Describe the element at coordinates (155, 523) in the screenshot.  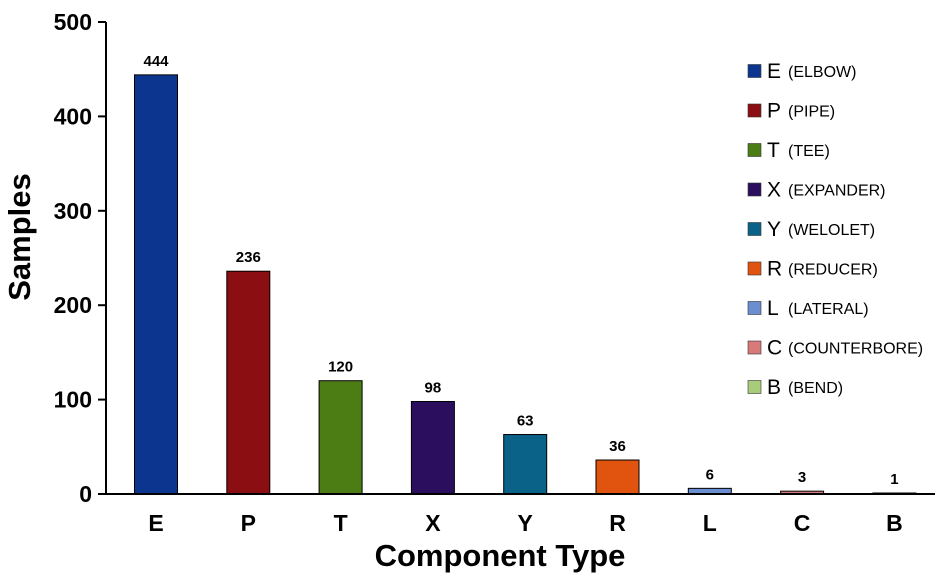
I see `x-tick-label-e: E` at that location.